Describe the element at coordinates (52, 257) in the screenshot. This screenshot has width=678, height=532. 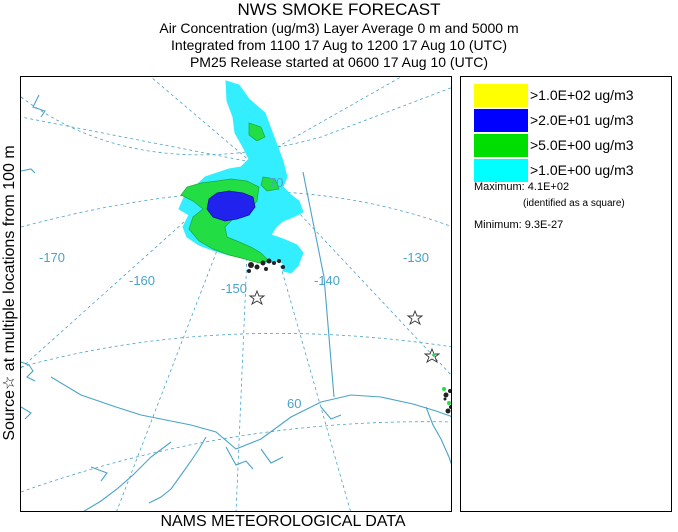
I see `longitude-label-170: -170` at that location.